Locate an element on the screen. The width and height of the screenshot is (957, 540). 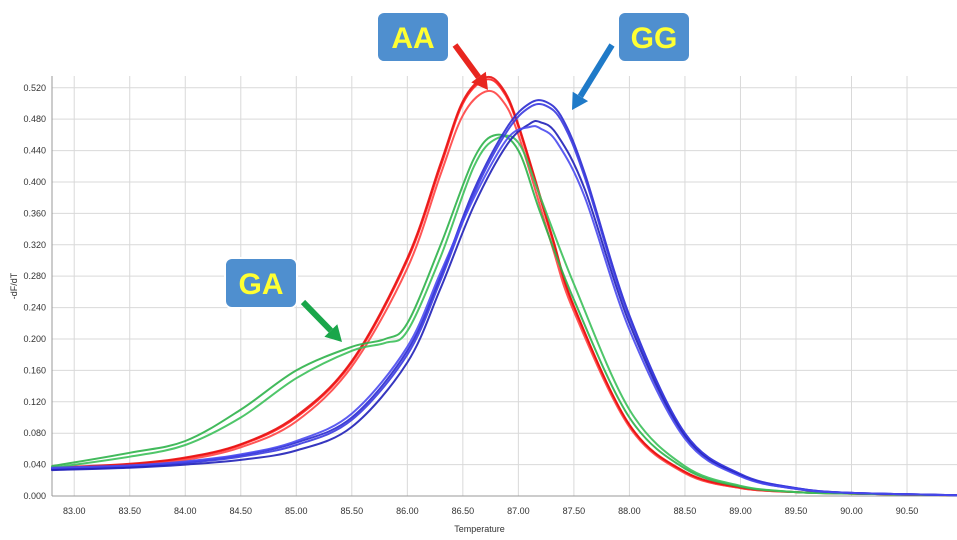
callout-ga: GA is located at coordinates (283, 299).